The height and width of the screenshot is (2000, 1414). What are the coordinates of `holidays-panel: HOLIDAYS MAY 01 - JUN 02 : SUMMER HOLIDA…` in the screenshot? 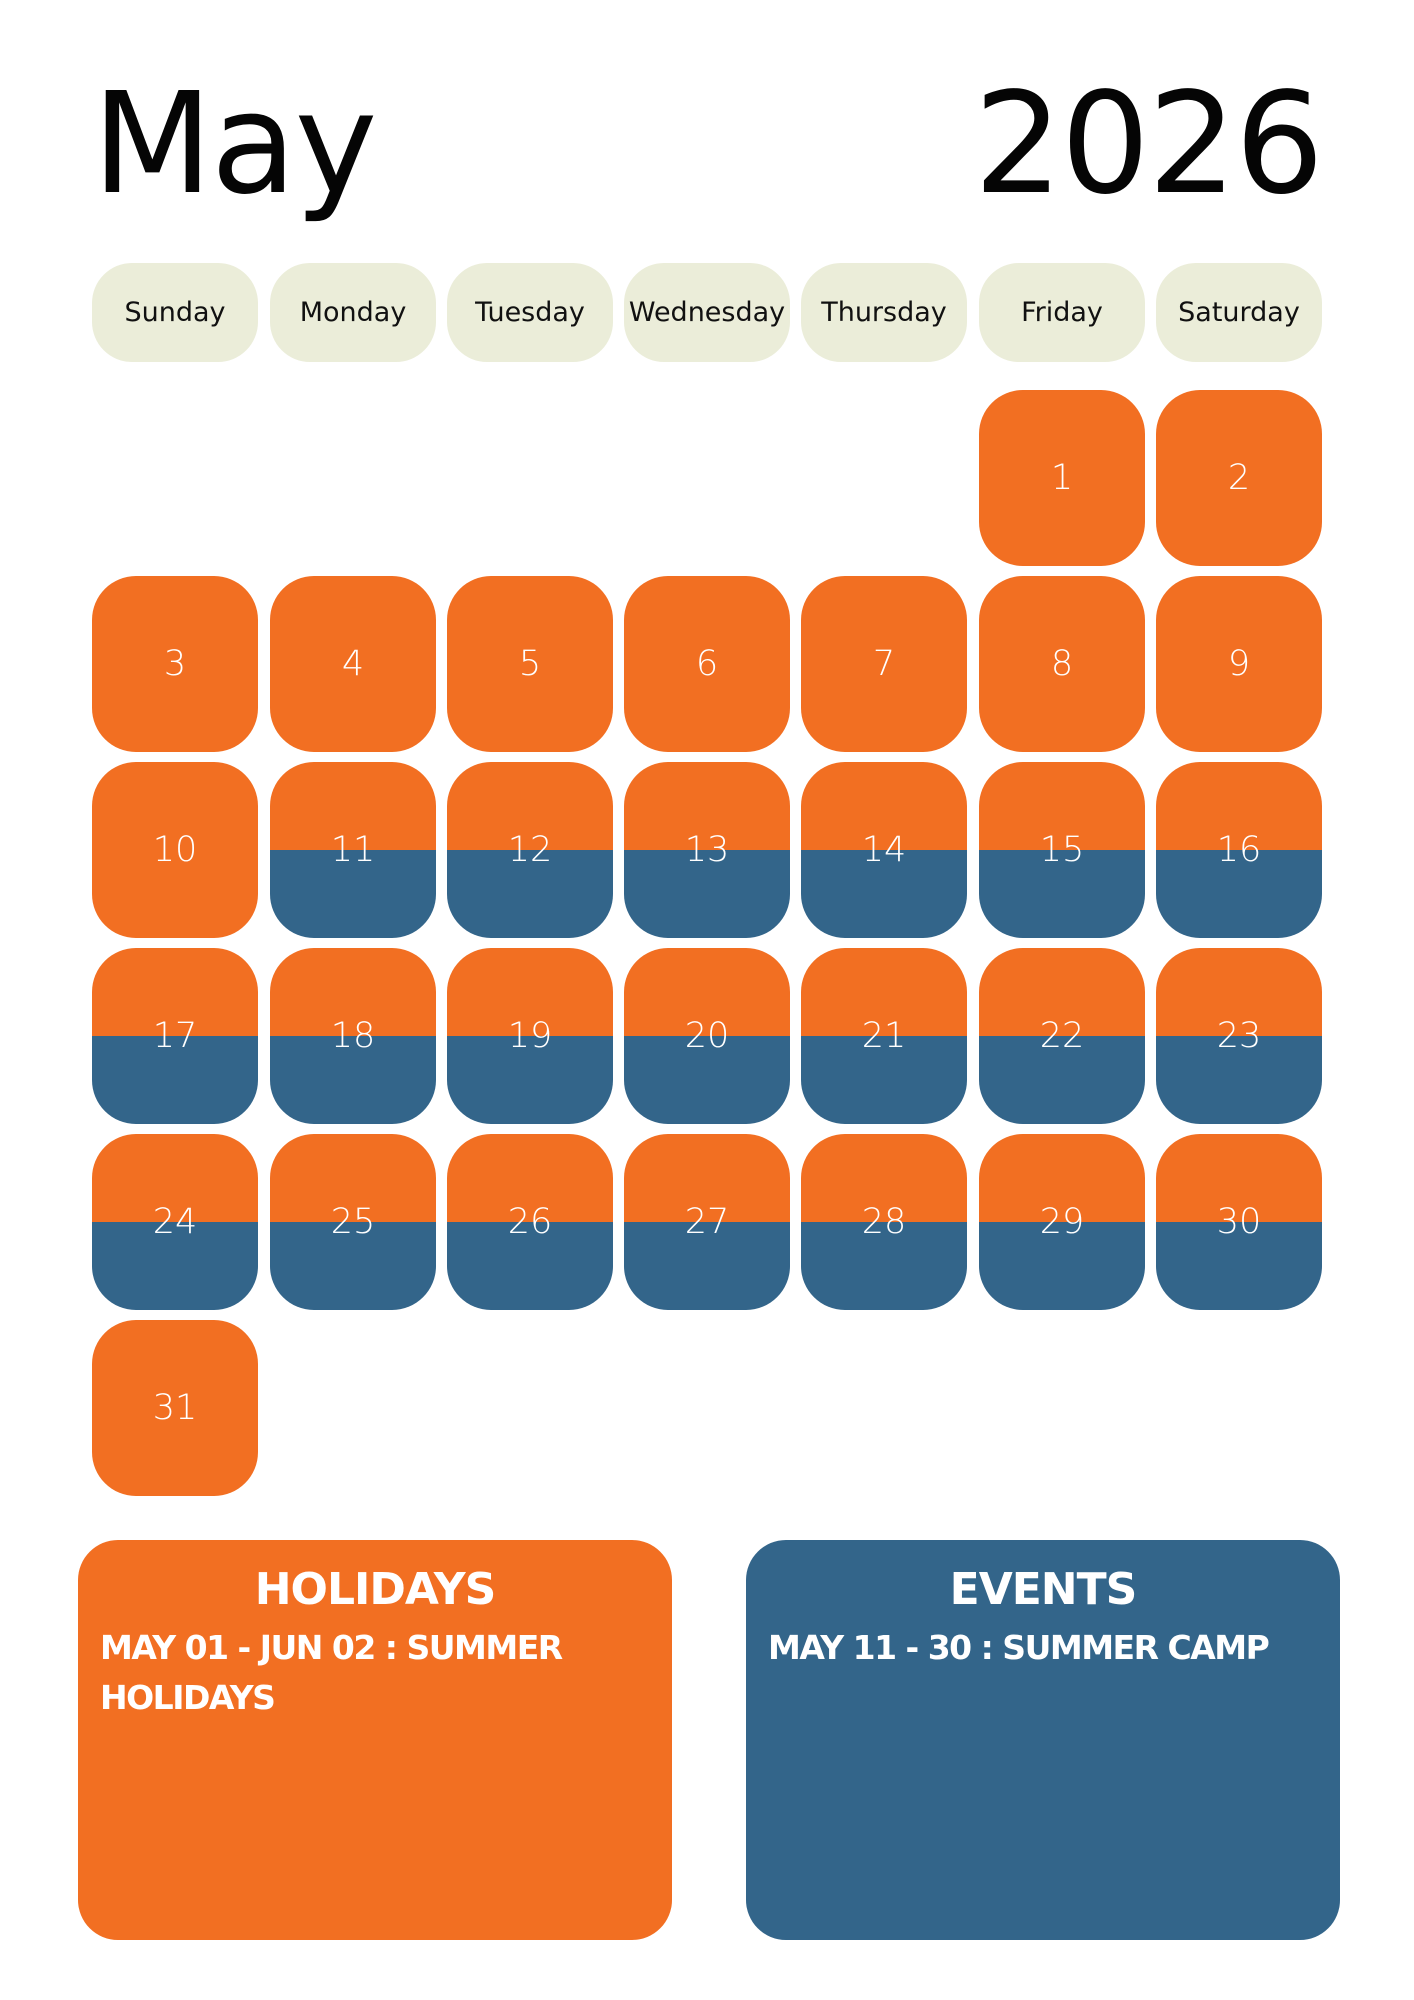 It's located at (375, 1740).